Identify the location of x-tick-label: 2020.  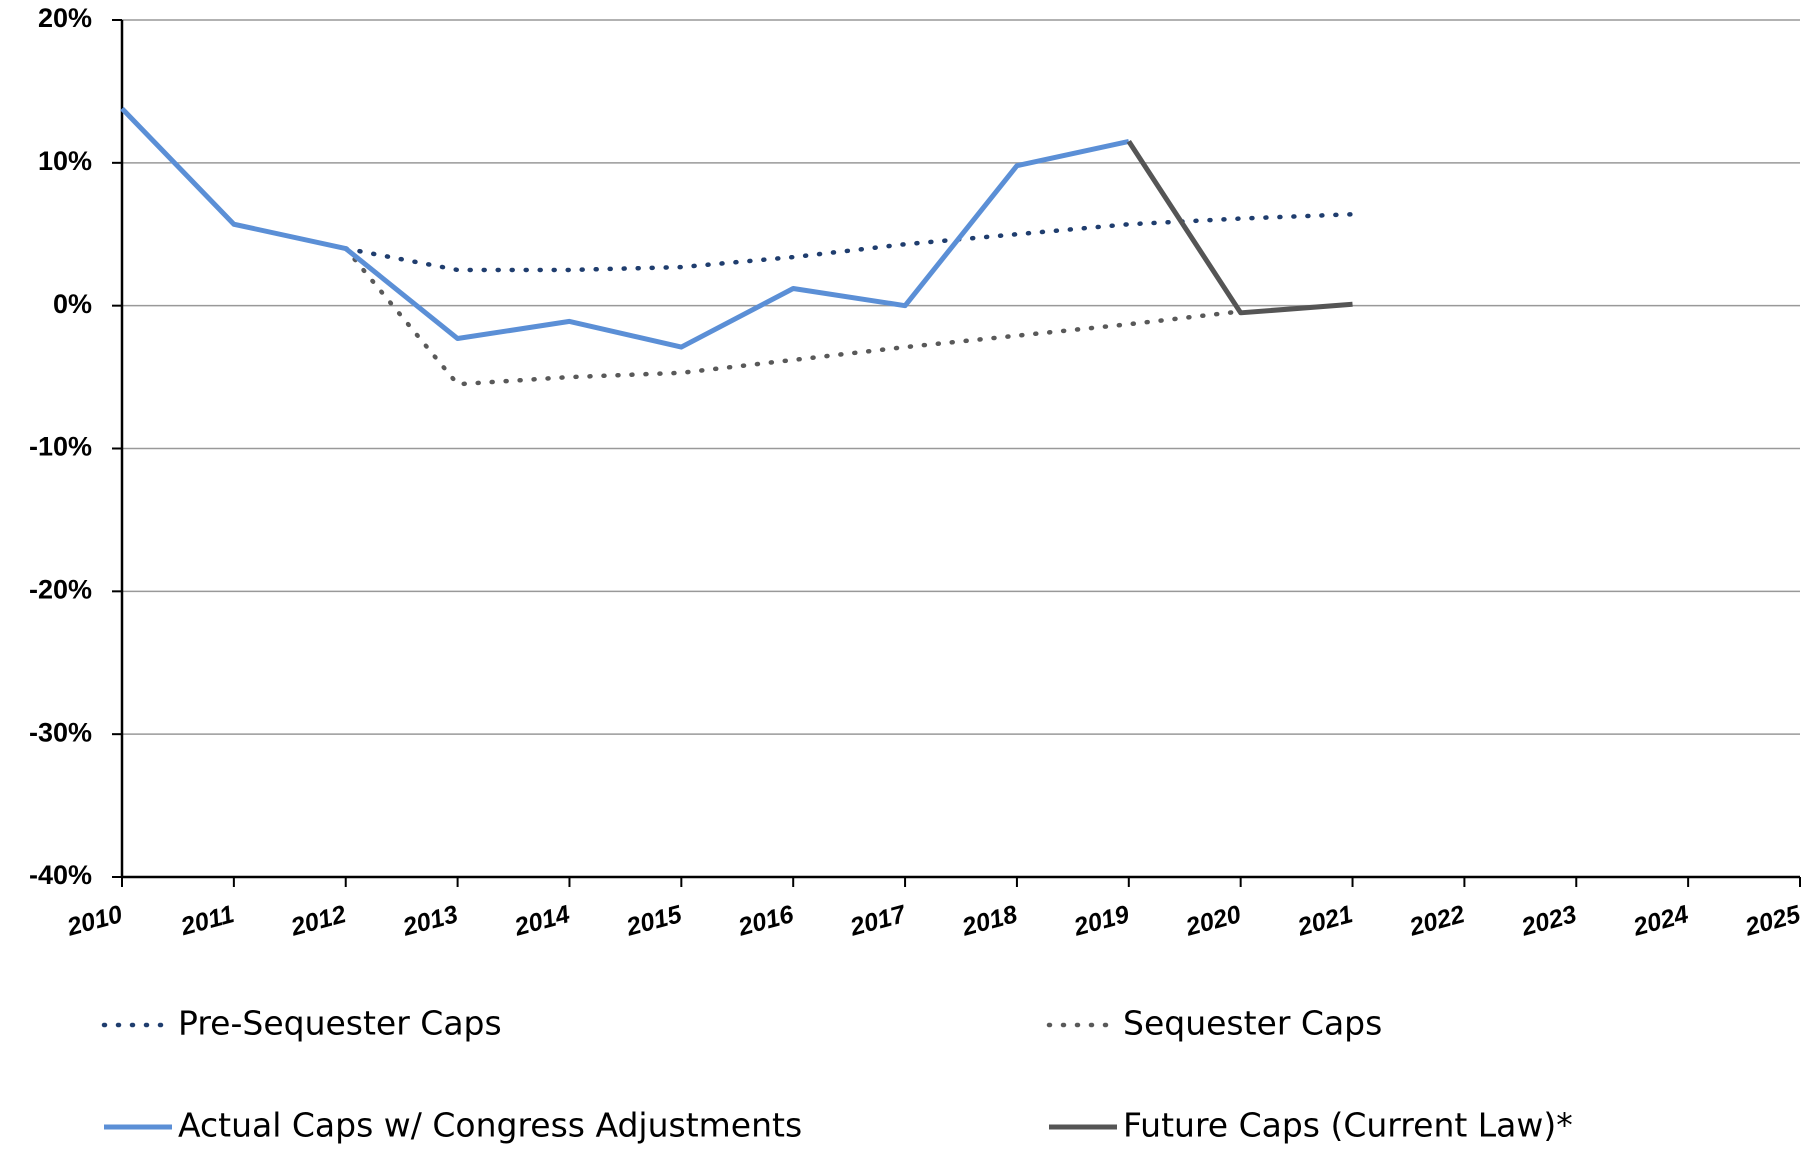
(1213, 921).